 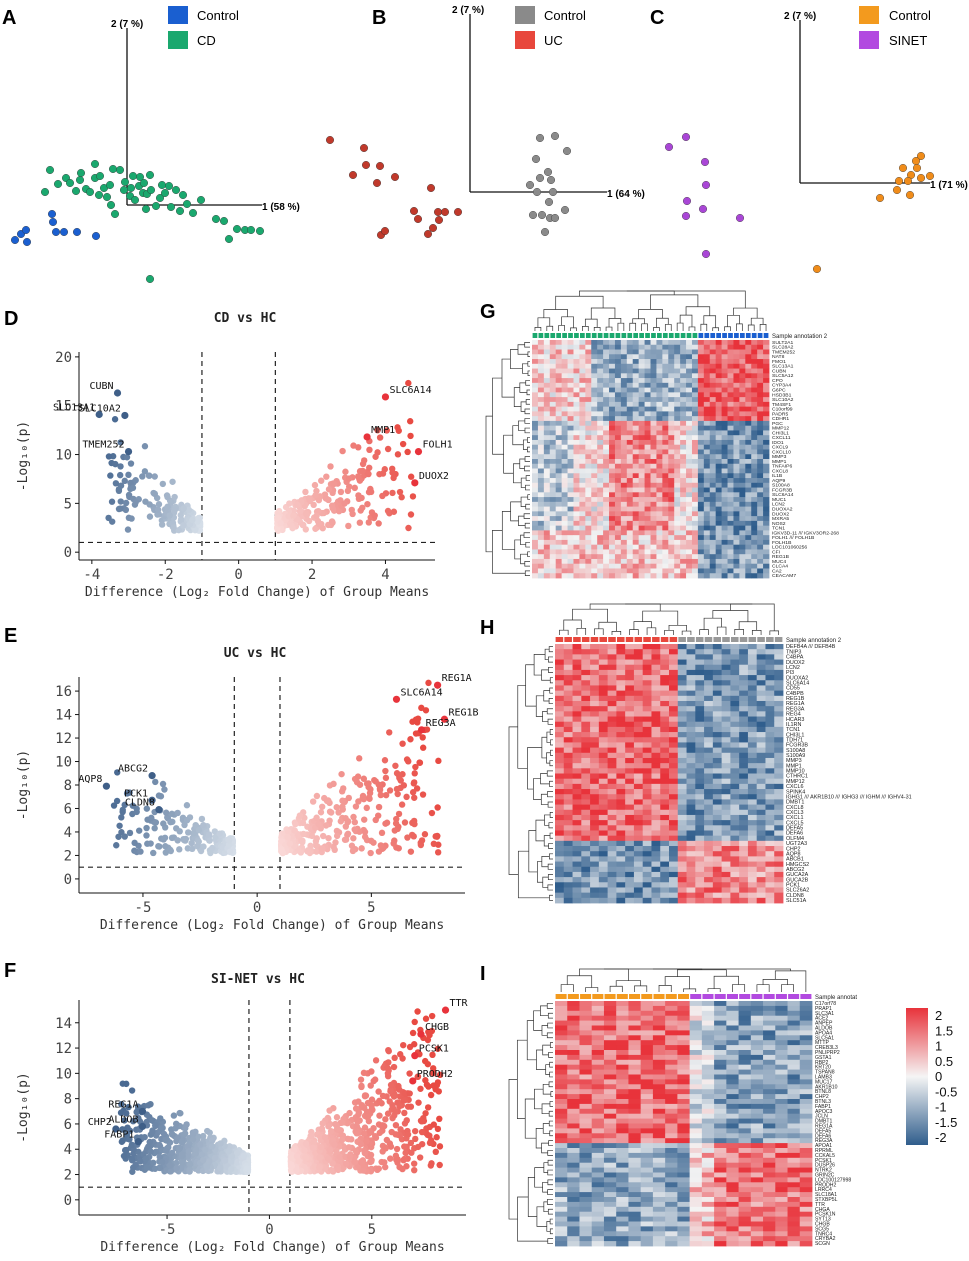 What do you see at coordinates (23, 1107) in the screenshot?
I see `y-axis-title: -Log₁₀(p)` at bounding box center [23, 1107].